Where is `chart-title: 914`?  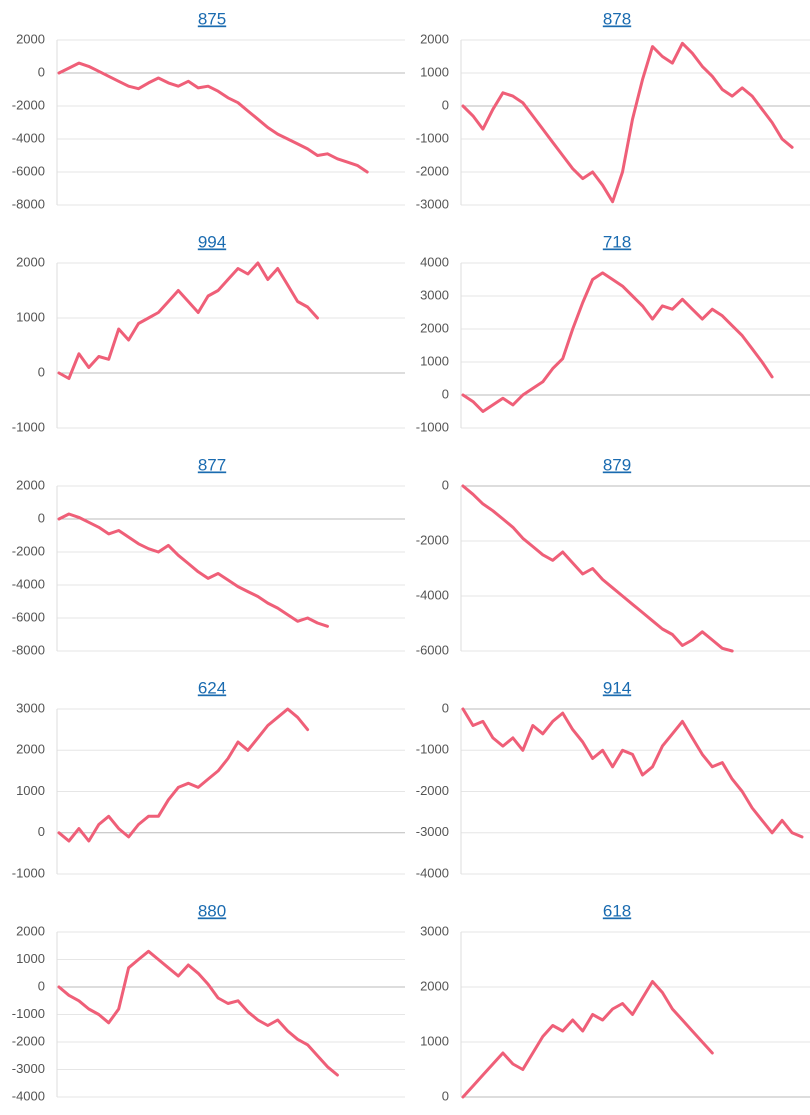
chart-title: 914 is located at coordinates (617, 687).